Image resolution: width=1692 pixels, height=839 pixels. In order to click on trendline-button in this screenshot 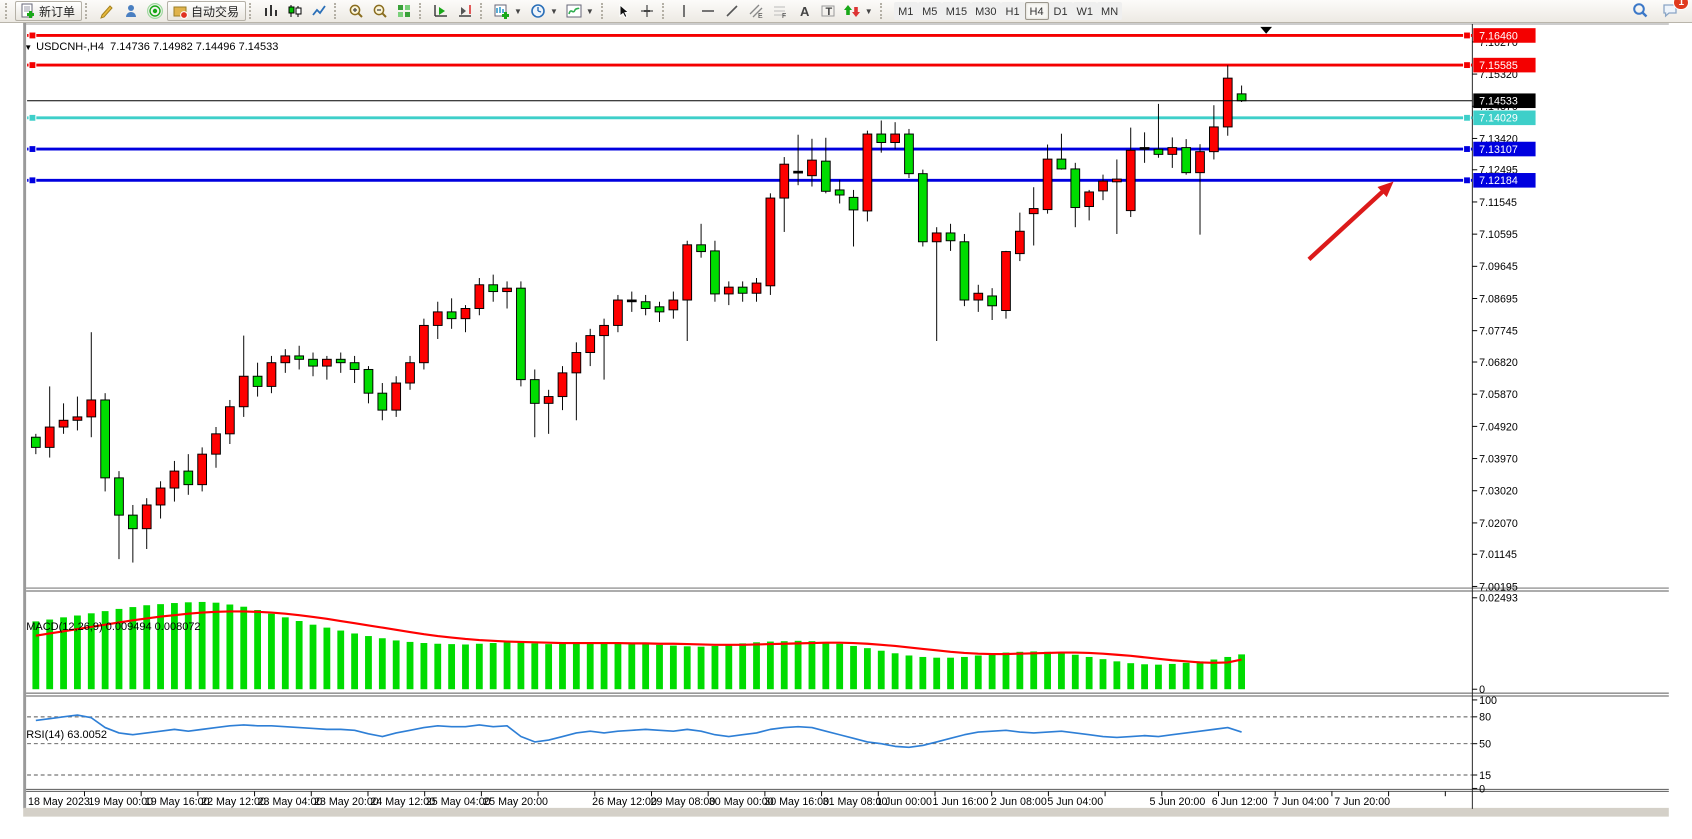, I will do `click(732, 11)`.